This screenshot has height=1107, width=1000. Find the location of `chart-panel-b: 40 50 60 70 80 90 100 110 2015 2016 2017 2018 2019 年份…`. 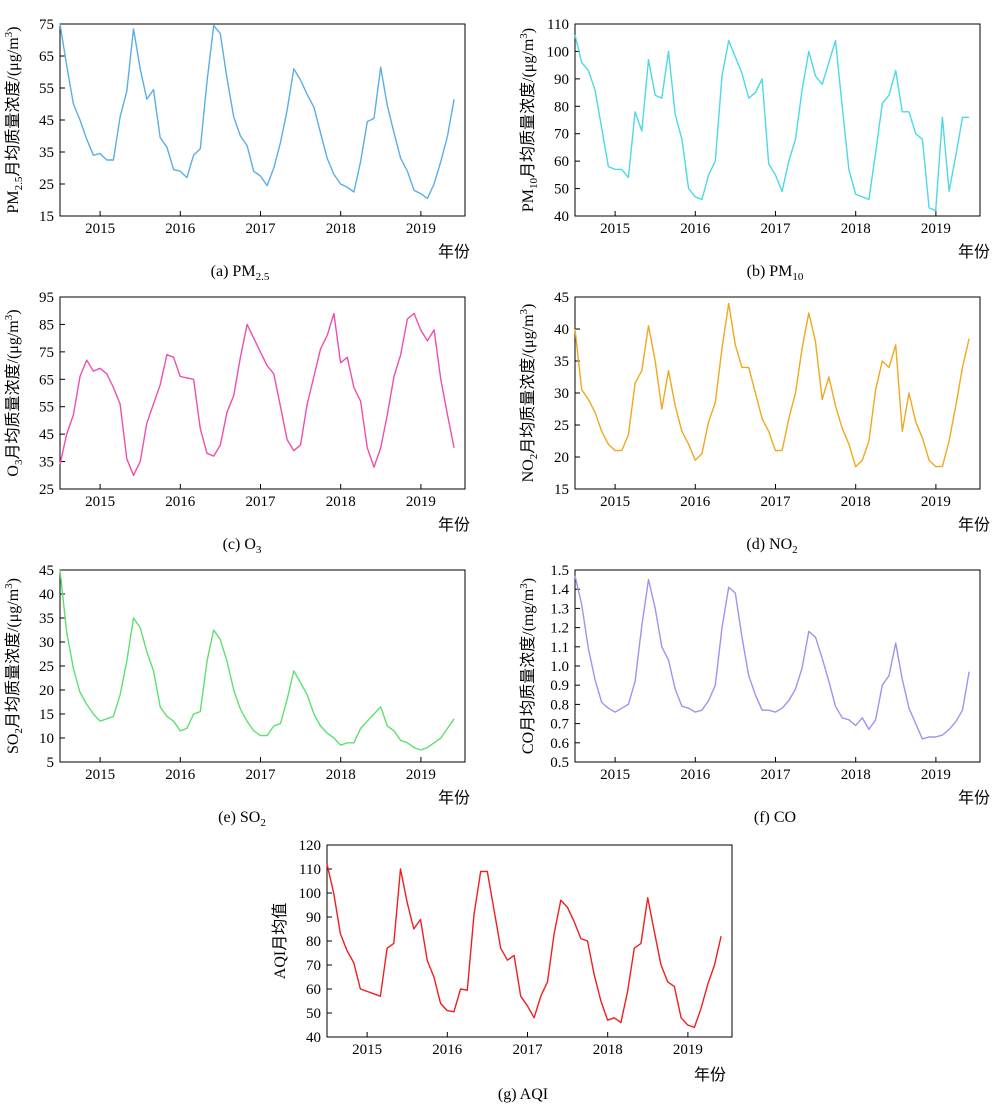

chart-panel-b: 40 50 60 70 80 90 100 110 2015 2016 2017 2018 2019 年份… is located at coordinates (754, 150).